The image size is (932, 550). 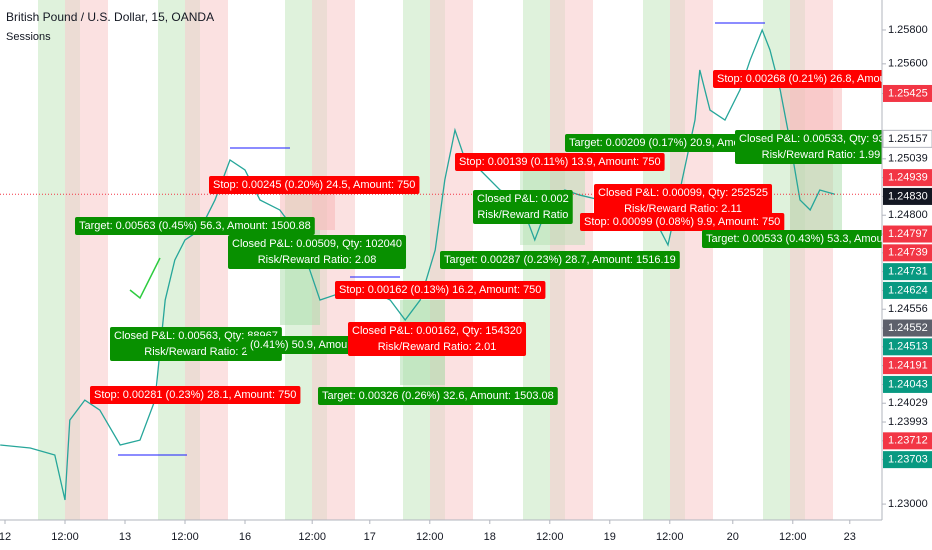 I want to click on trade-label-text: Risk/Reward Ratio: 1.99, so click(x=821, y=155).